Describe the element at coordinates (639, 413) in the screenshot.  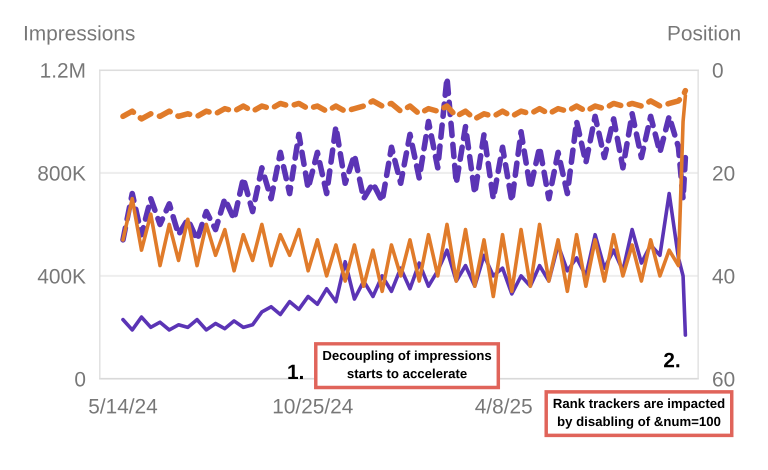
I see `text: Rank trackers are impacted by disabling of &num=100` at that location.